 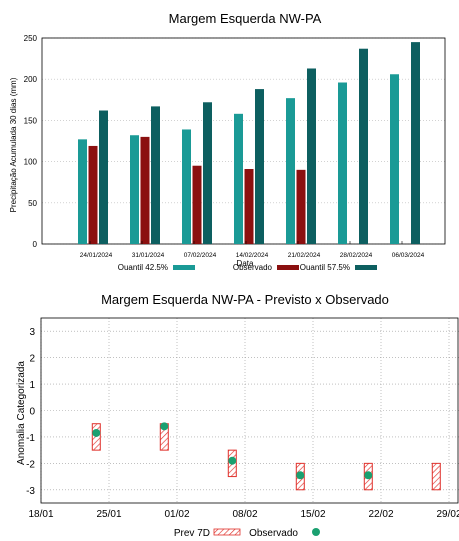 What do you see at coordinates (436, 476) in the screenshot?
I see `chart2-forecast-range` at bounding box center [436, 476].